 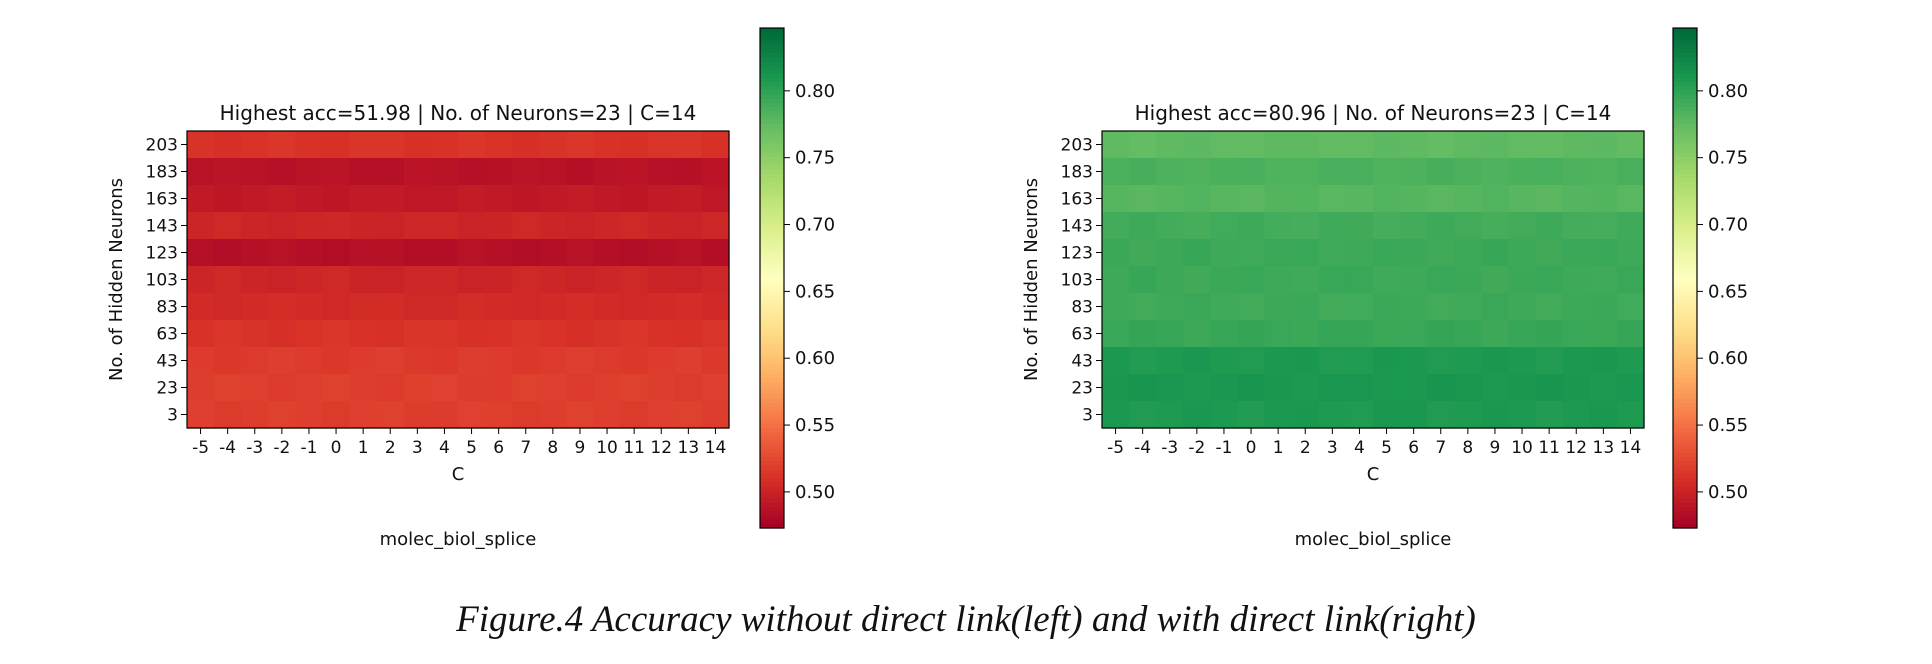 I want to click on y-tick-label: 123, so click(x=162, y=254).